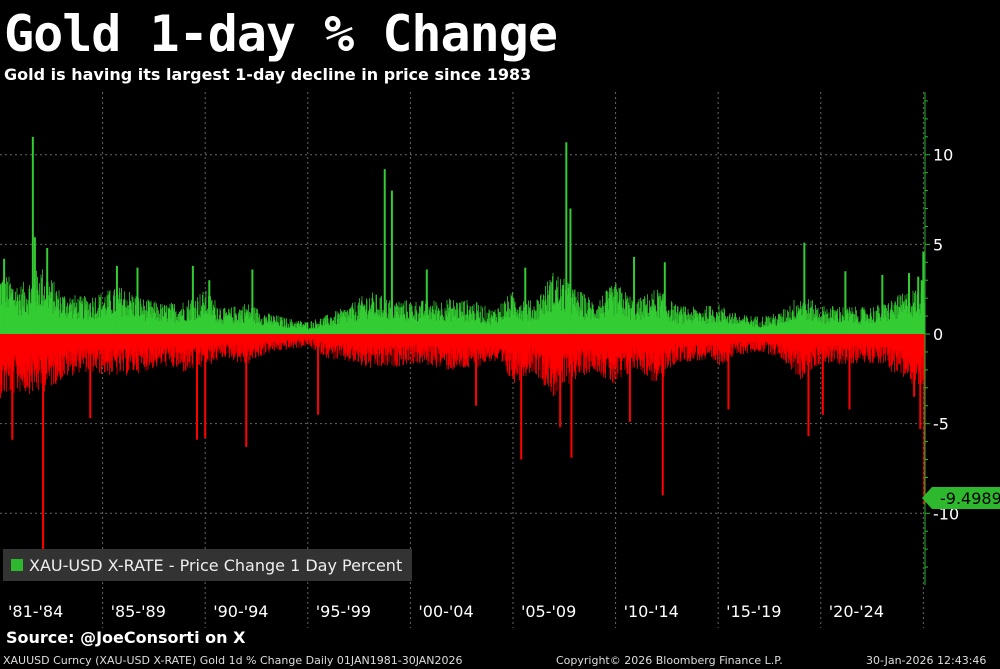 This screenshot has width=1000, height=669. I want to click on last-value-label: -9.4989, so click(970, 498).